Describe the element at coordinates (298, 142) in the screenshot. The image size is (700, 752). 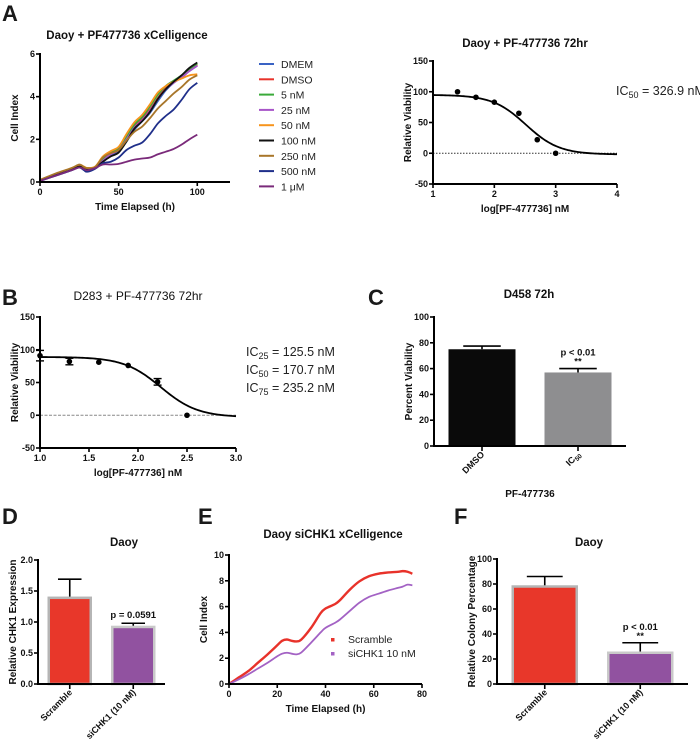
I see `legend-label: 100 nM` at that location.